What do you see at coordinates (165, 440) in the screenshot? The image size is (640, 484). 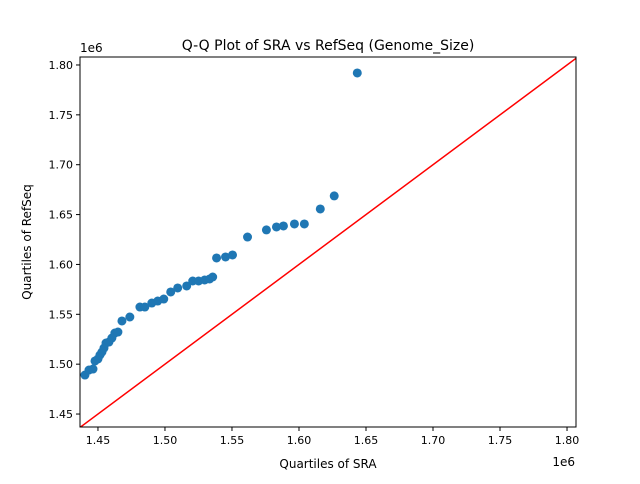 I see `x-tick-label: 1.50` at bounding box center [165, 440].